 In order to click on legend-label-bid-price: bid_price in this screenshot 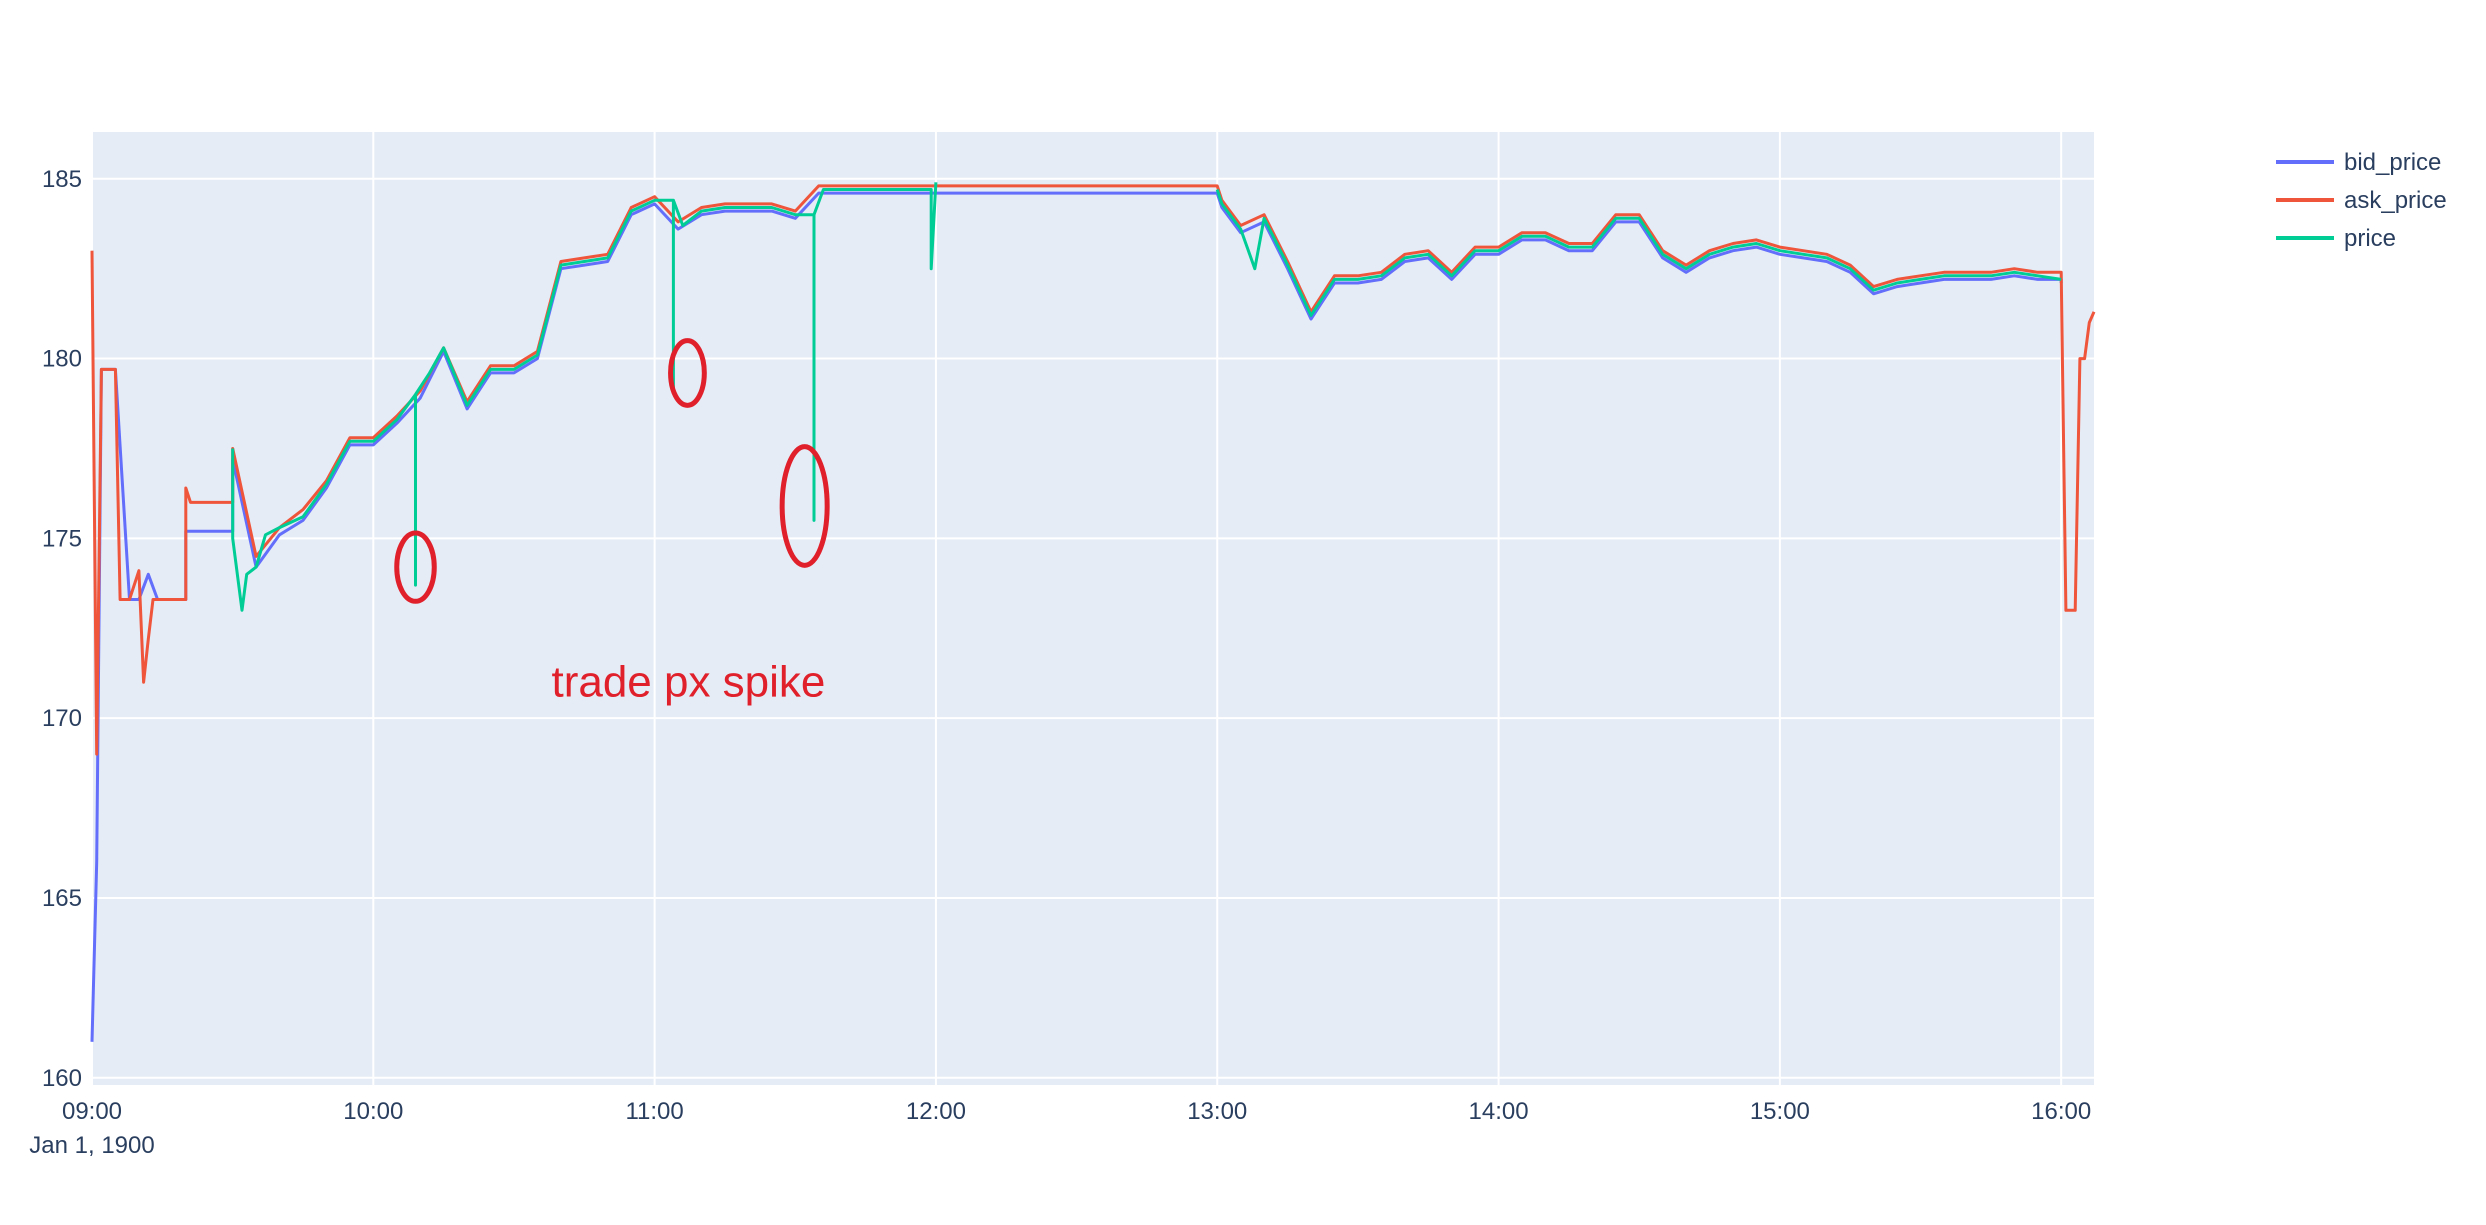, I will do `click(2392, 162)`.